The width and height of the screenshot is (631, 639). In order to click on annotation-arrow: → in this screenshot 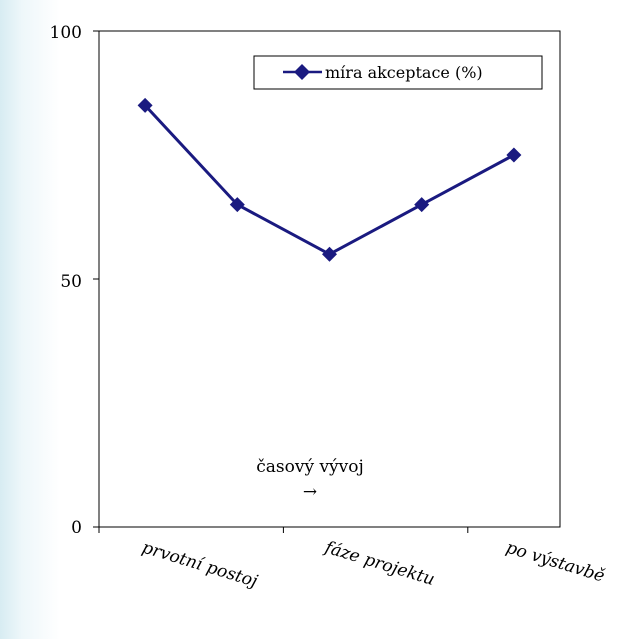, I will do `click(310, 492)`.